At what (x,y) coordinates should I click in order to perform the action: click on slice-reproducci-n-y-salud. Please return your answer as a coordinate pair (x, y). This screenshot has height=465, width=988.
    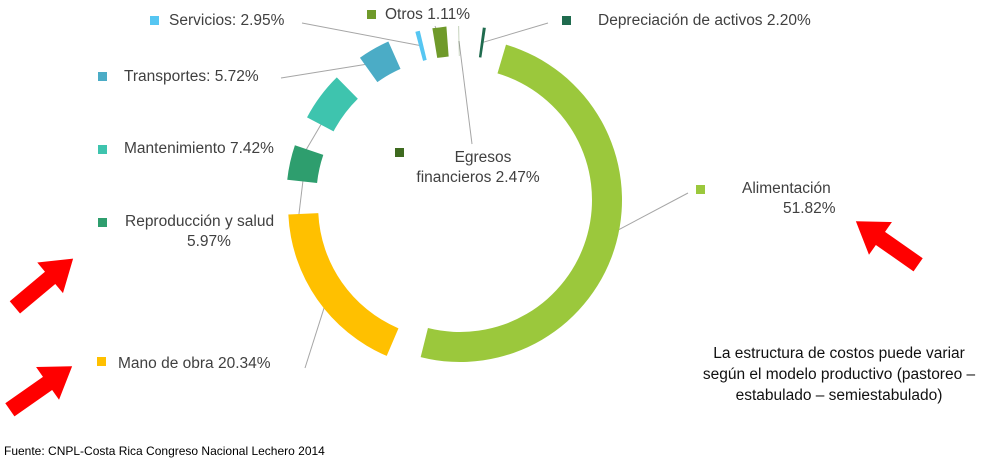
    Looking at the image, I should click on (305, 164).